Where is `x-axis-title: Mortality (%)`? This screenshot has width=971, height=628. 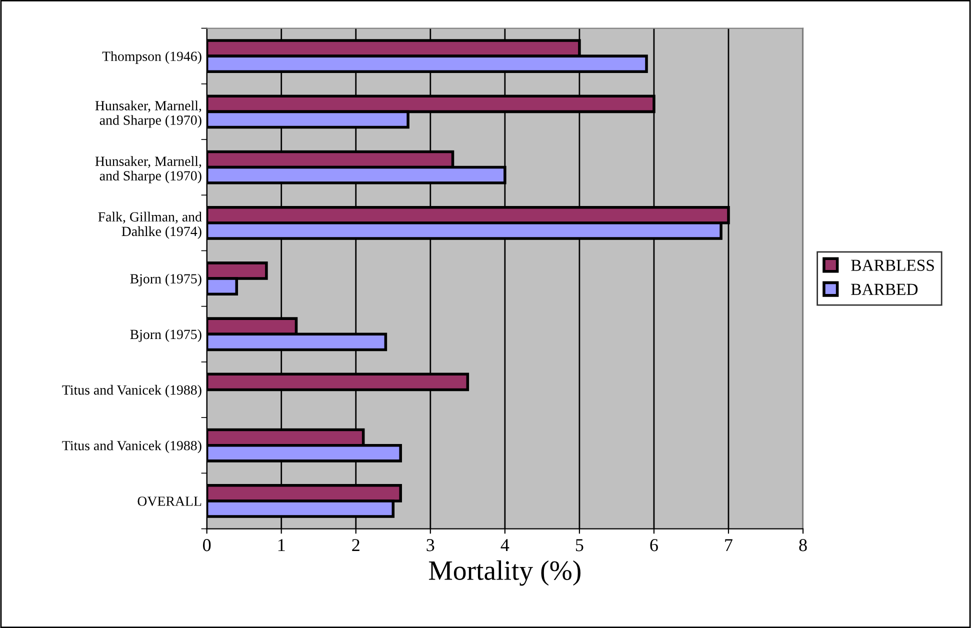
x-axis-title: Mortality (%) is located at coordinates (504, 573).